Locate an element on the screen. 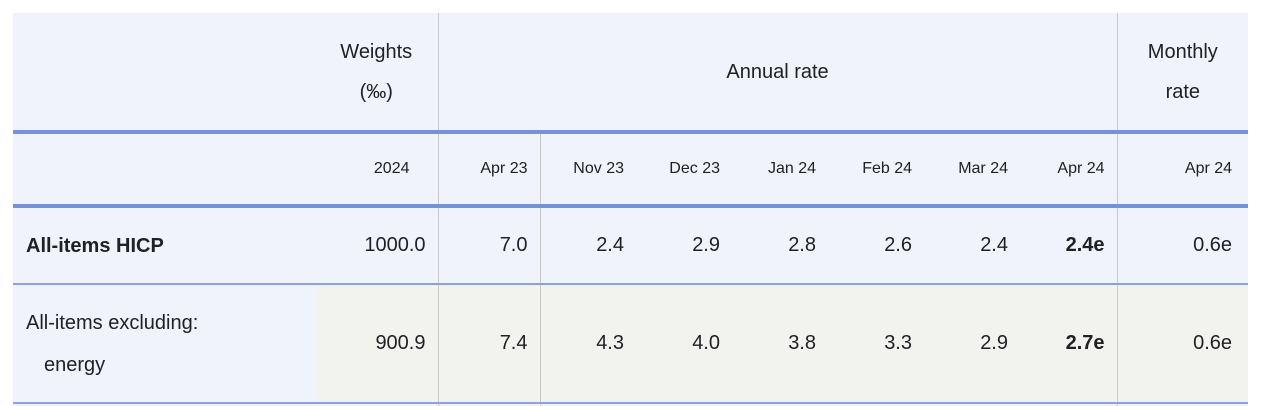 Image resolution: width=1261 pixels, height=406 pixels. column-header-nov23: Nov 23 is located at coordinates (588, 170).